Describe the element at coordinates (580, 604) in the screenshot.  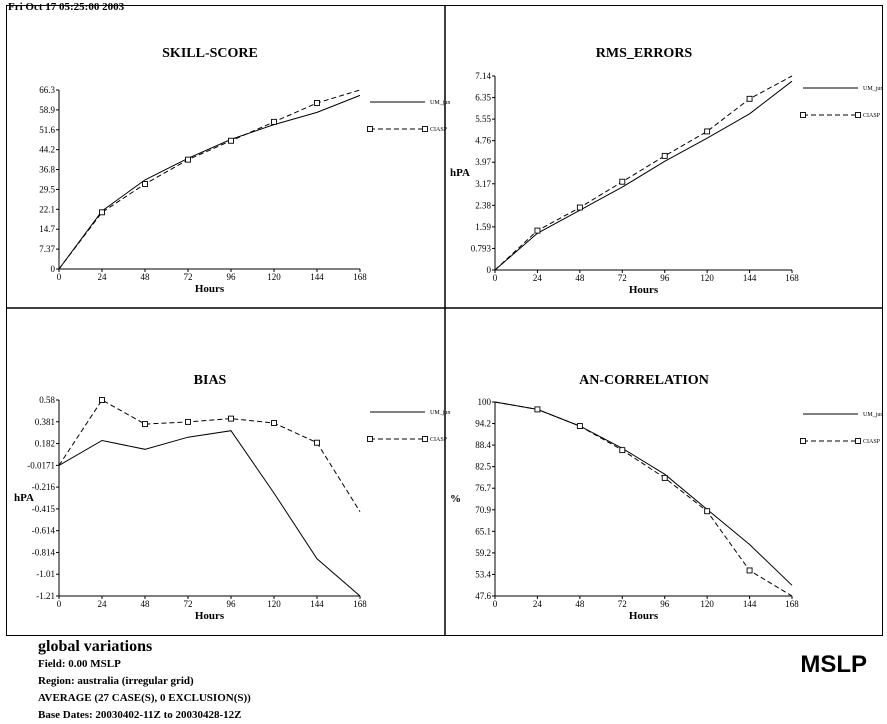
I see `x-tick-label: 48` at that location.